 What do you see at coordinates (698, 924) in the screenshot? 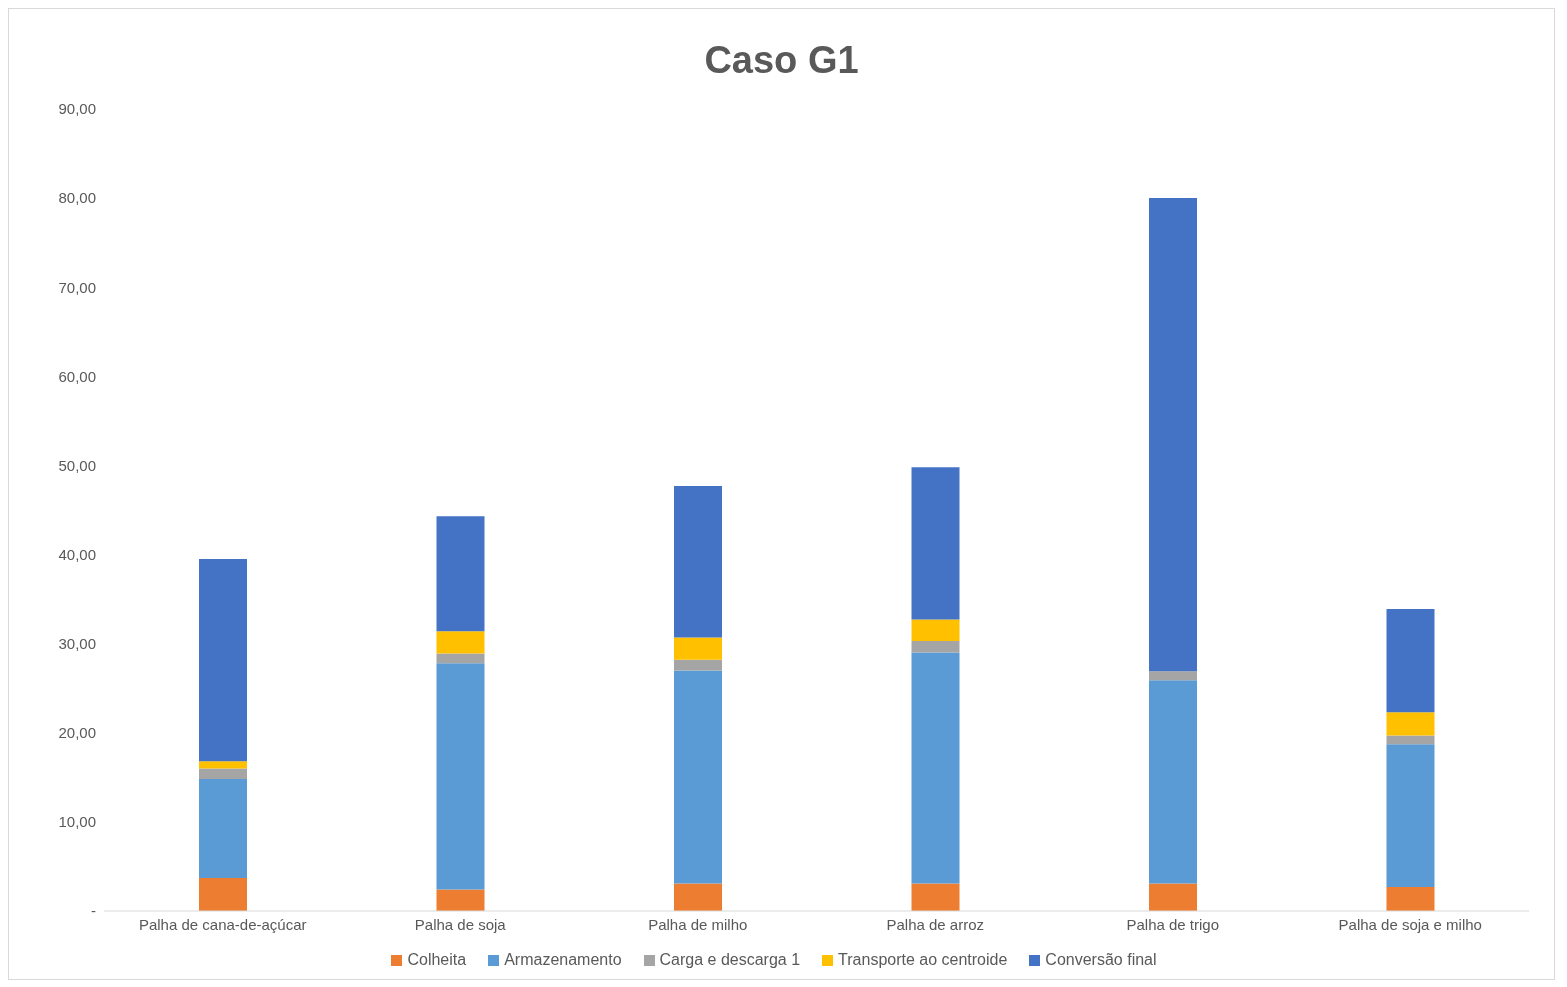
I see `x-tick-label: Palha de milho` at bounding box center [698, 924].